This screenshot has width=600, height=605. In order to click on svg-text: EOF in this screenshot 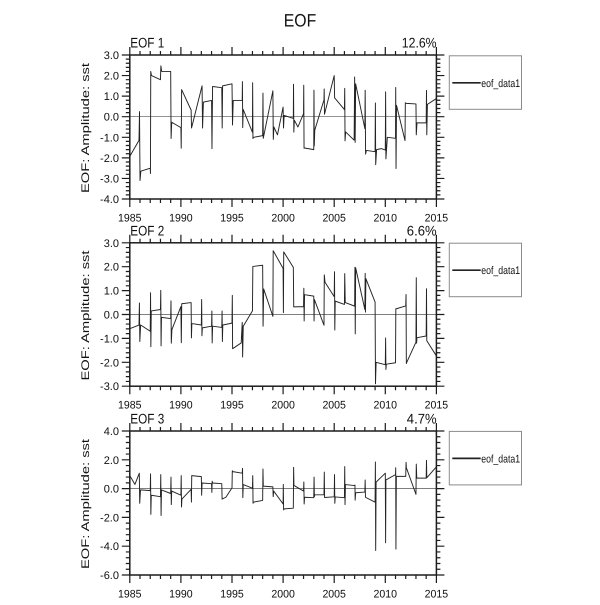, I will do `click(300, 21)`.